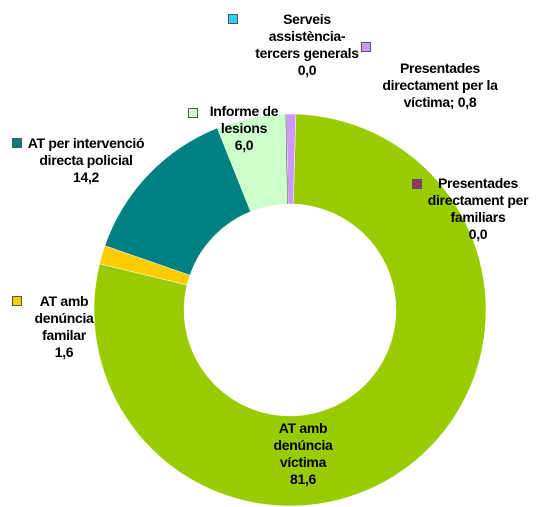 This screenshot has width=539, height=507. I want to click on slice-label: Presentades directament per familiars 0,0, so click(478, 209).